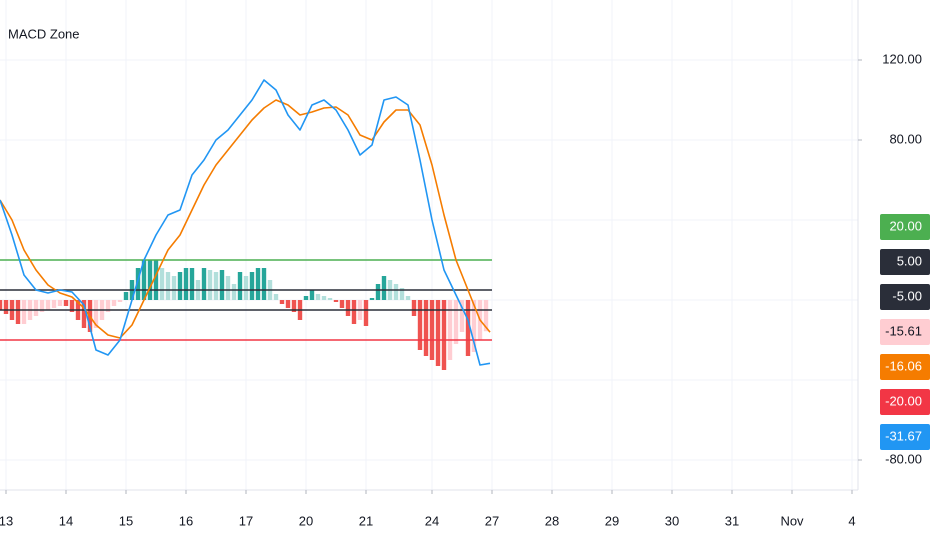  Describe the element at coordinates (492, 520) in the screenshot. I see `x-tick-label: 27` at that location.